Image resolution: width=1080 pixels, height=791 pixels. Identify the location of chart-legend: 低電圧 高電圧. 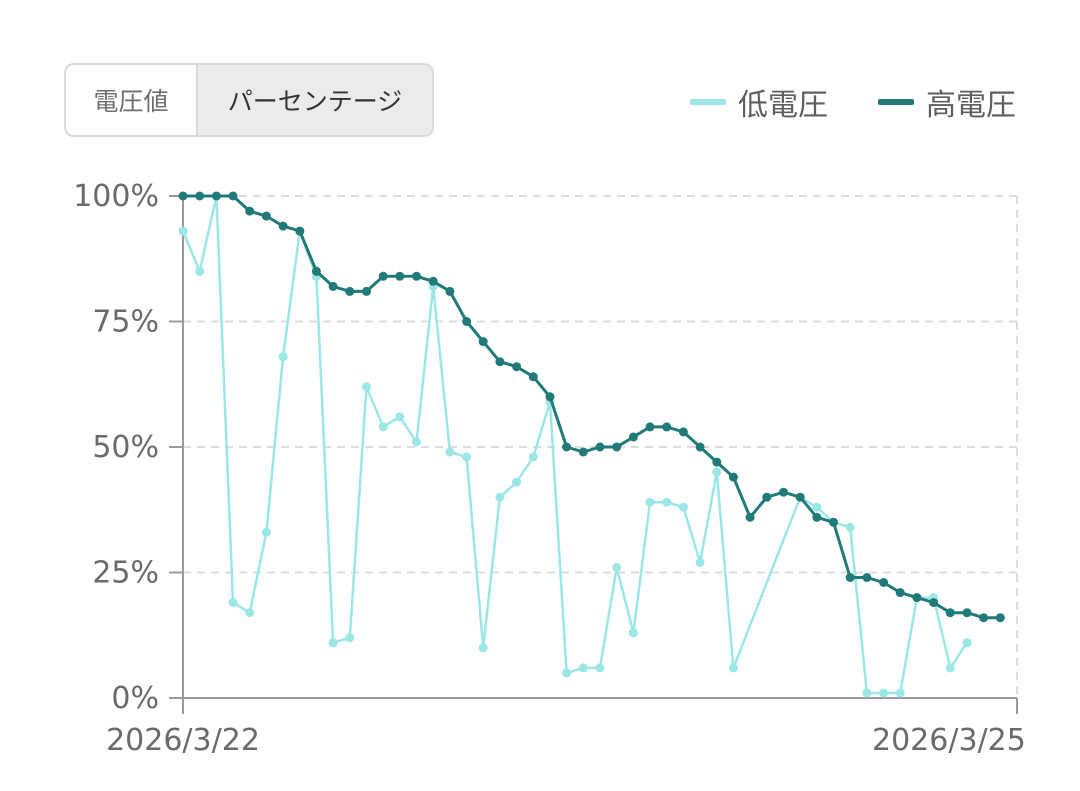
(828, 102).